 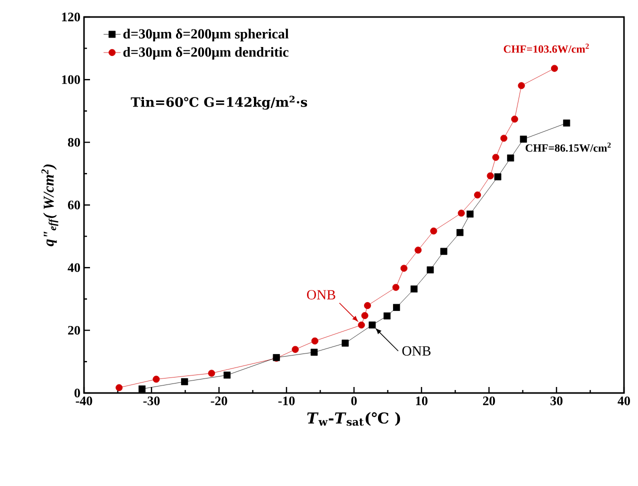 I want to click on x-tick-label: -30, so click(x=151, y=401).